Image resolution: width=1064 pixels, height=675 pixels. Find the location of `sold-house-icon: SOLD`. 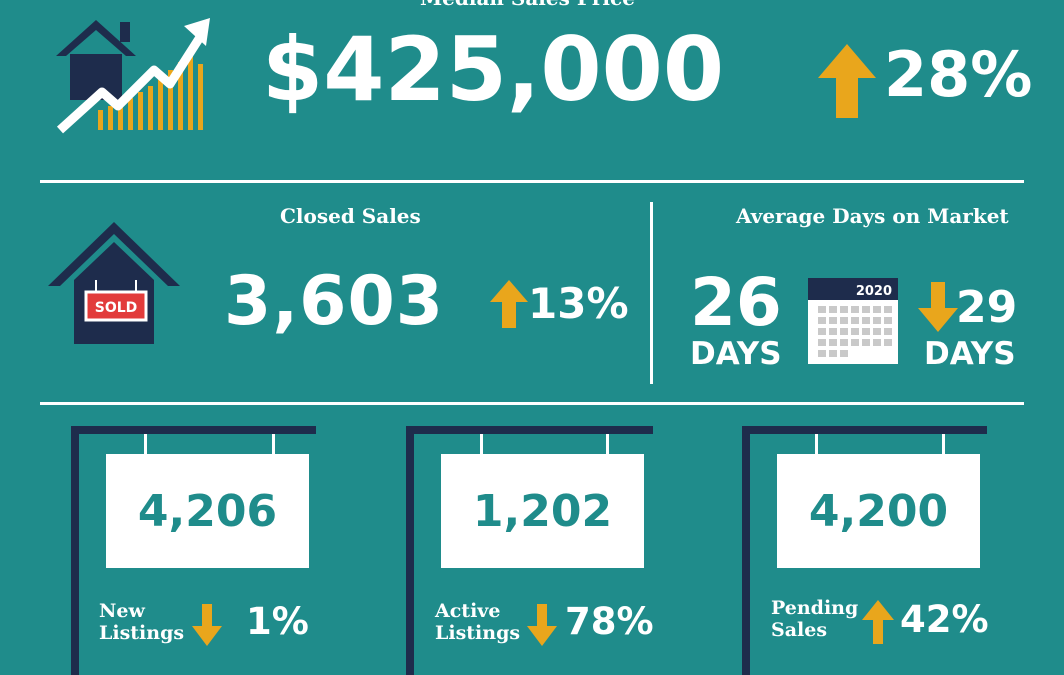

sold-house-icon: SOLD is located at coordinates (114, 283).